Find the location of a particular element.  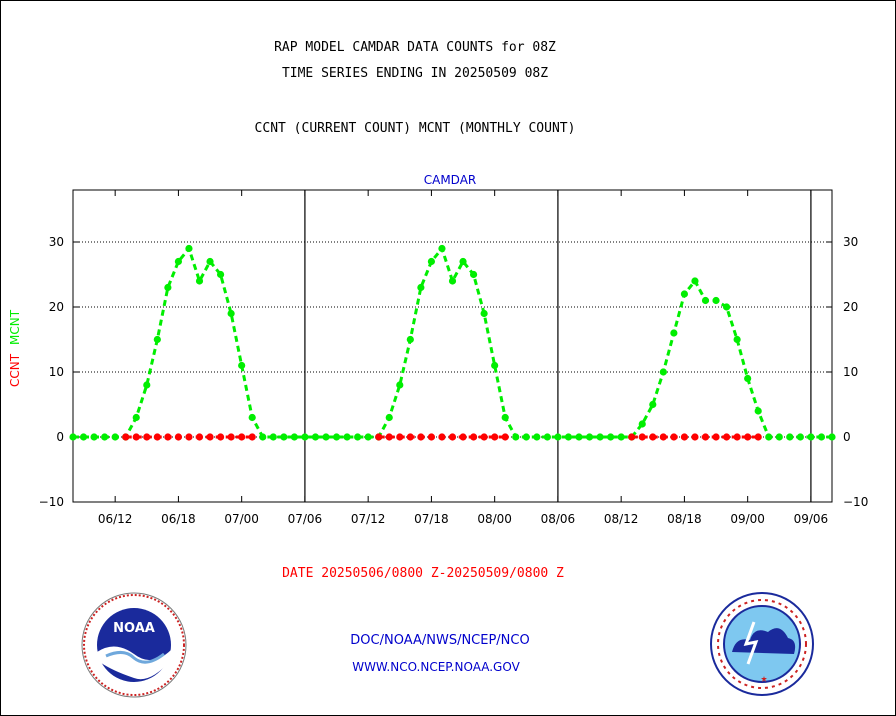

noaa-logo-icon: NOAA is located at coordinates (134, 645).